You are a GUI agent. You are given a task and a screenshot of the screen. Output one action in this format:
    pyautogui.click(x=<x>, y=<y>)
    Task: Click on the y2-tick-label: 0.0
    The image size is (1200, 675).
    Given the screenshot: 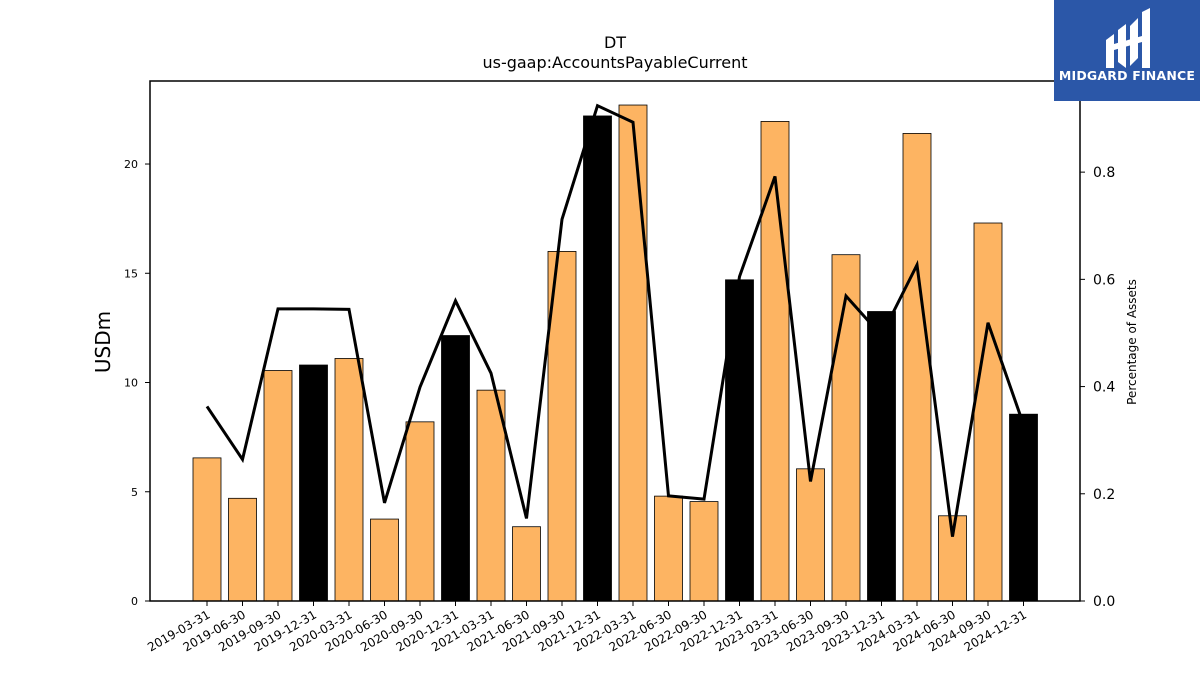 What is the action you would take?
    pyautogui.click(x=1104, y=602)
    